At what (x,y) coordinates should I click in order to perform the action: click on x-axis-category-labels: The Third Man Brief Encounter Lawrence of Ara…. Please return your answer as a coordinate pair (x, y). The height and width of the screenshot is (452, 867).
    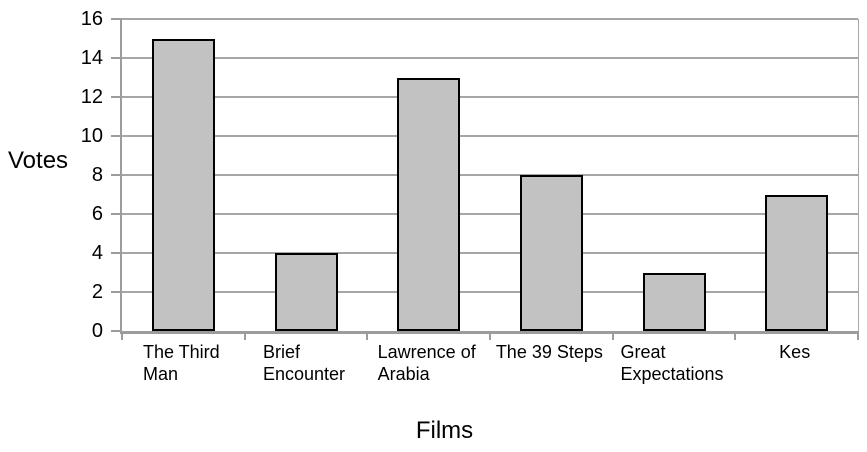
    Looking at the image, I should click on (488, 363).